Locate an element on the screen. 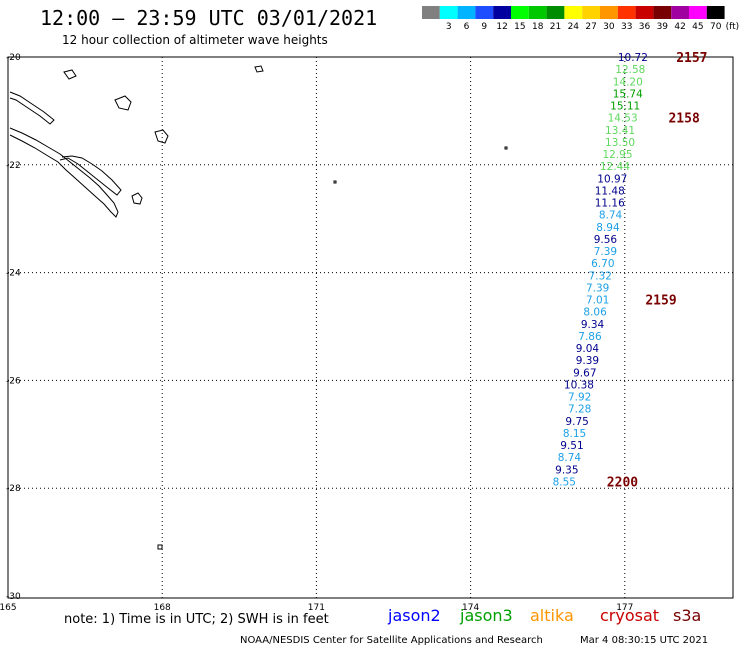  swh-value: 9.75 is located at coordinates (576, 422).